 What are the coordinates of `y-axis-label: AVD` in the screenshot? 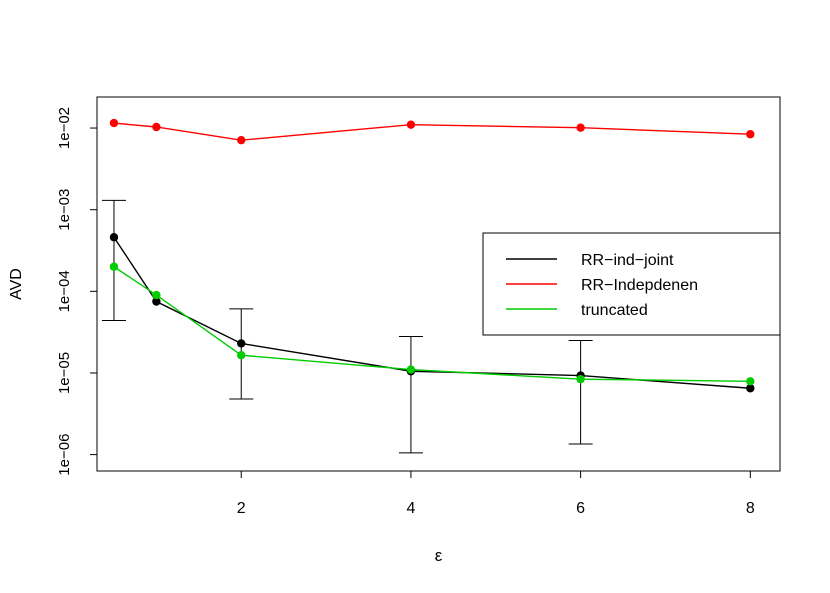 It's located at (16, 284).